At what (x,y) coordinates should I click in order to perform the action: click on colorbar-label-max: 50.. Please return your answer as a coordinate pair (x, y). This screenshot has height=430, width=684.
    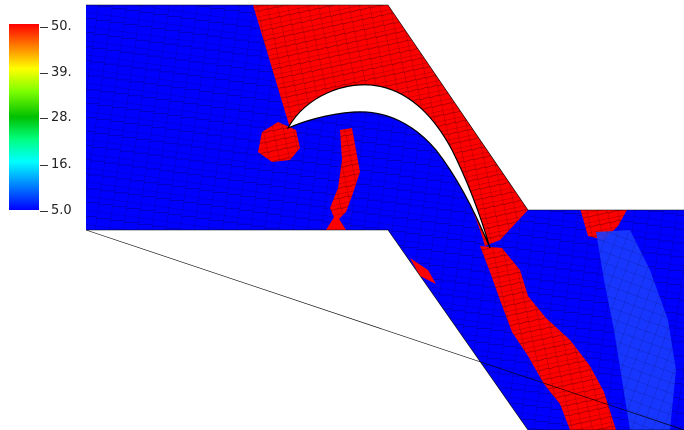
    Looking at the image, I should click on (61, 26).